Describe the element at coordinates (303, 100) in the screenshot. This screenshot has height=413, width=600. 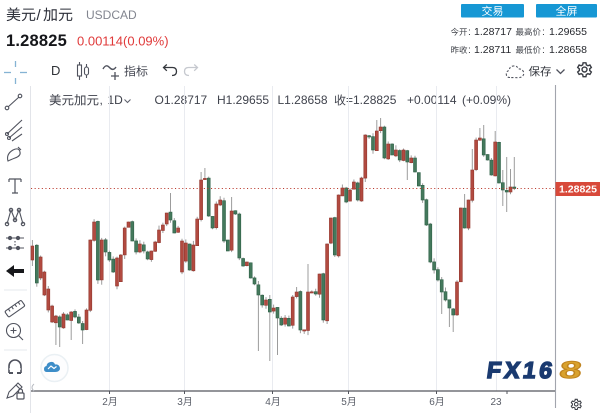
I see `svg-text: L1.28658` at that location.